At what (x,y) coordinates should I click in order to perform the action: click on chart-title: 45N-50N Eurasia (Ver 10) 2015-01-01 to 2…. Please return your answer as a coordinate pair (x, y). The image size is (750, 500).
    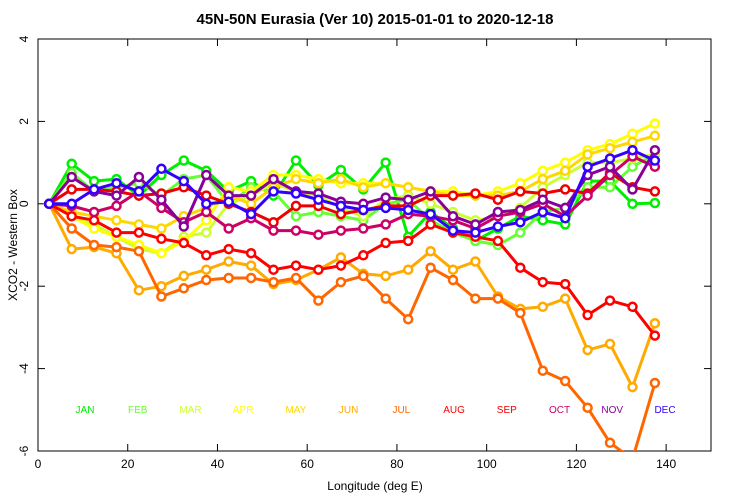
    Looking at the image, I should click on (375, 19).